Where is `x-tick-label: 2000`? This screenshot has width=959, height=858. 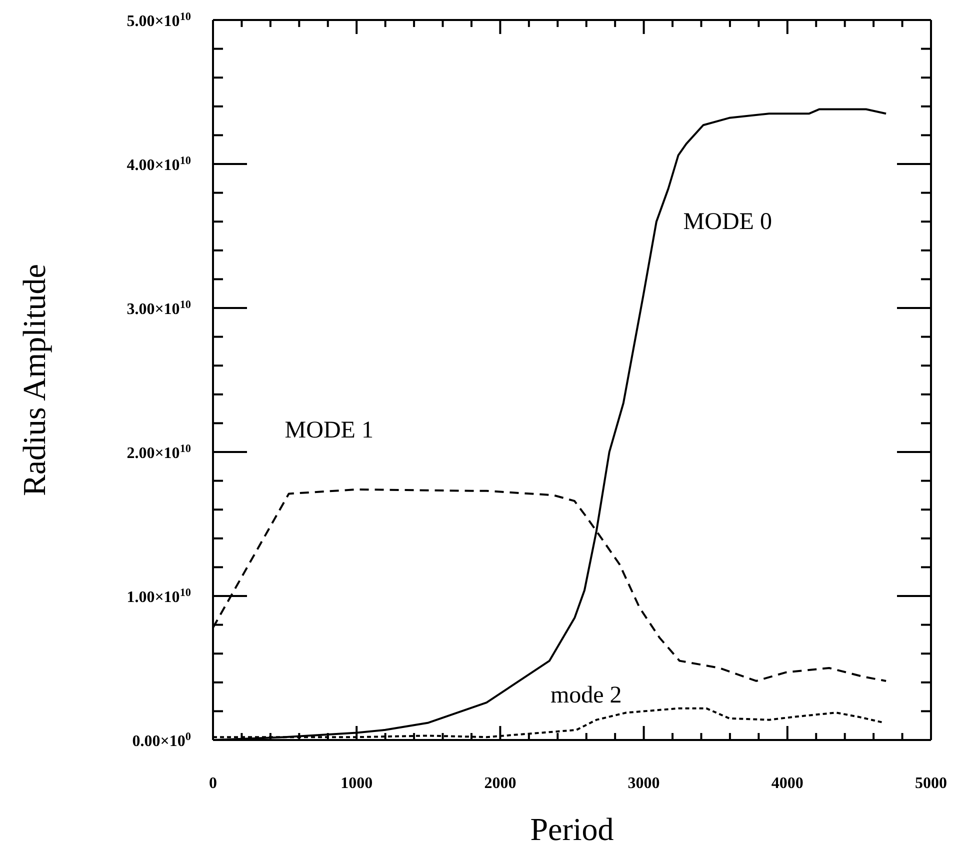 x-tick-label: 2000 is located at coordinates (500, 783).